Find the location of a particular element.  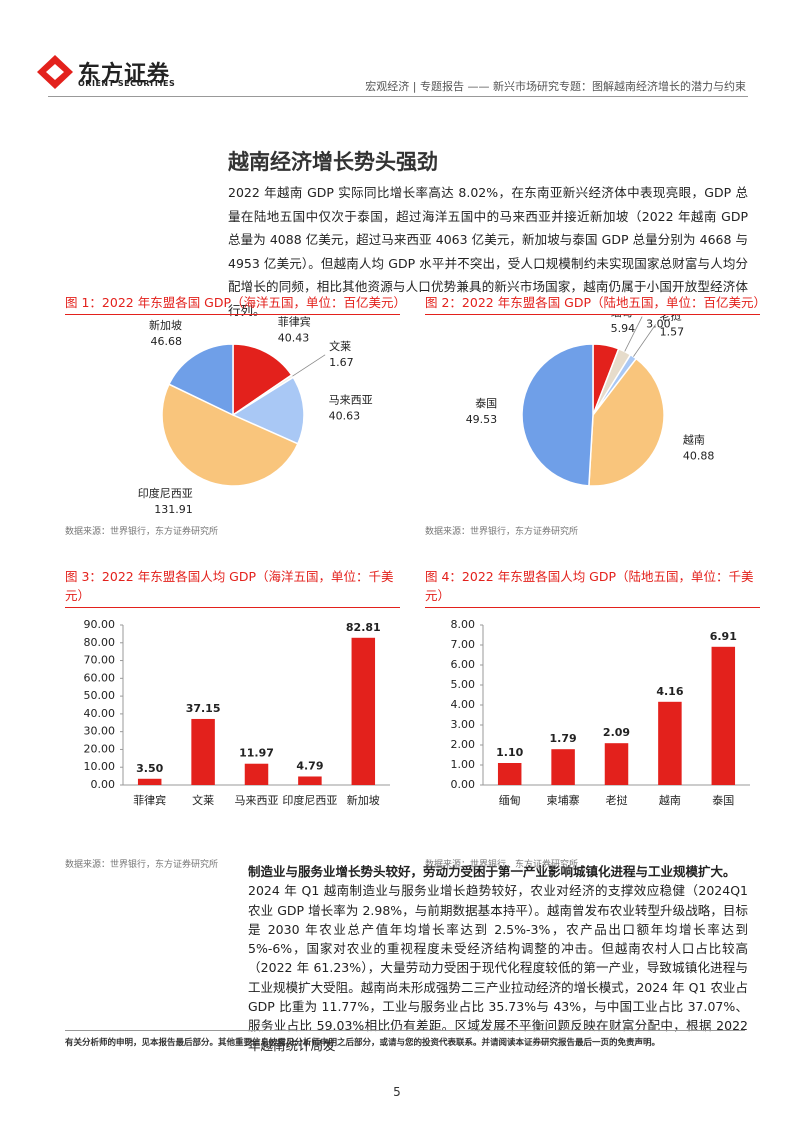

slice-label: 马来西亚 is located at coordinates (351, 399).